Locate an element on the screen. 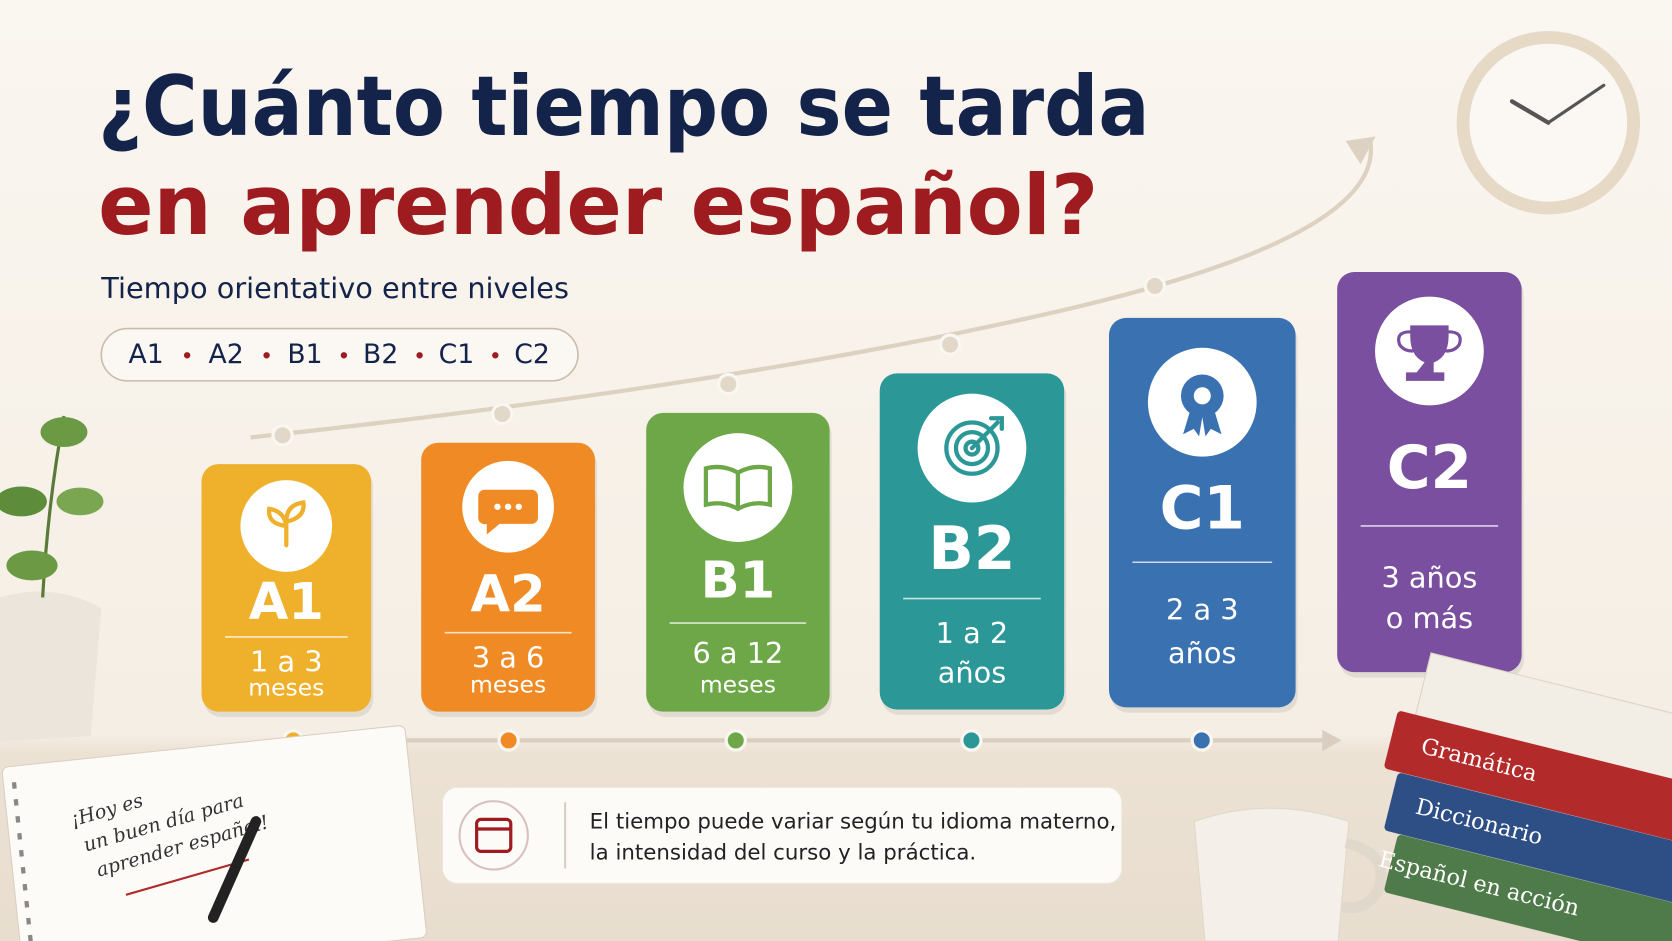  mug-body is located at coordinates (1271, 874).